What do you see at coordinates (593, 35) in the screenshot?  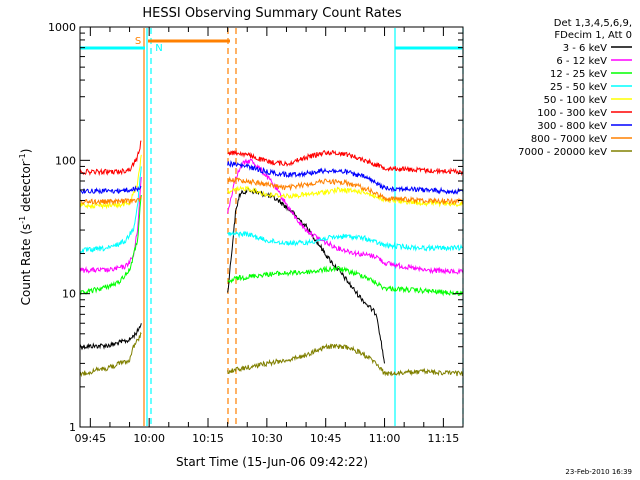 I see `legend-header-line-2: FDecim 1, Att 0` at bounding box center [593, 35].